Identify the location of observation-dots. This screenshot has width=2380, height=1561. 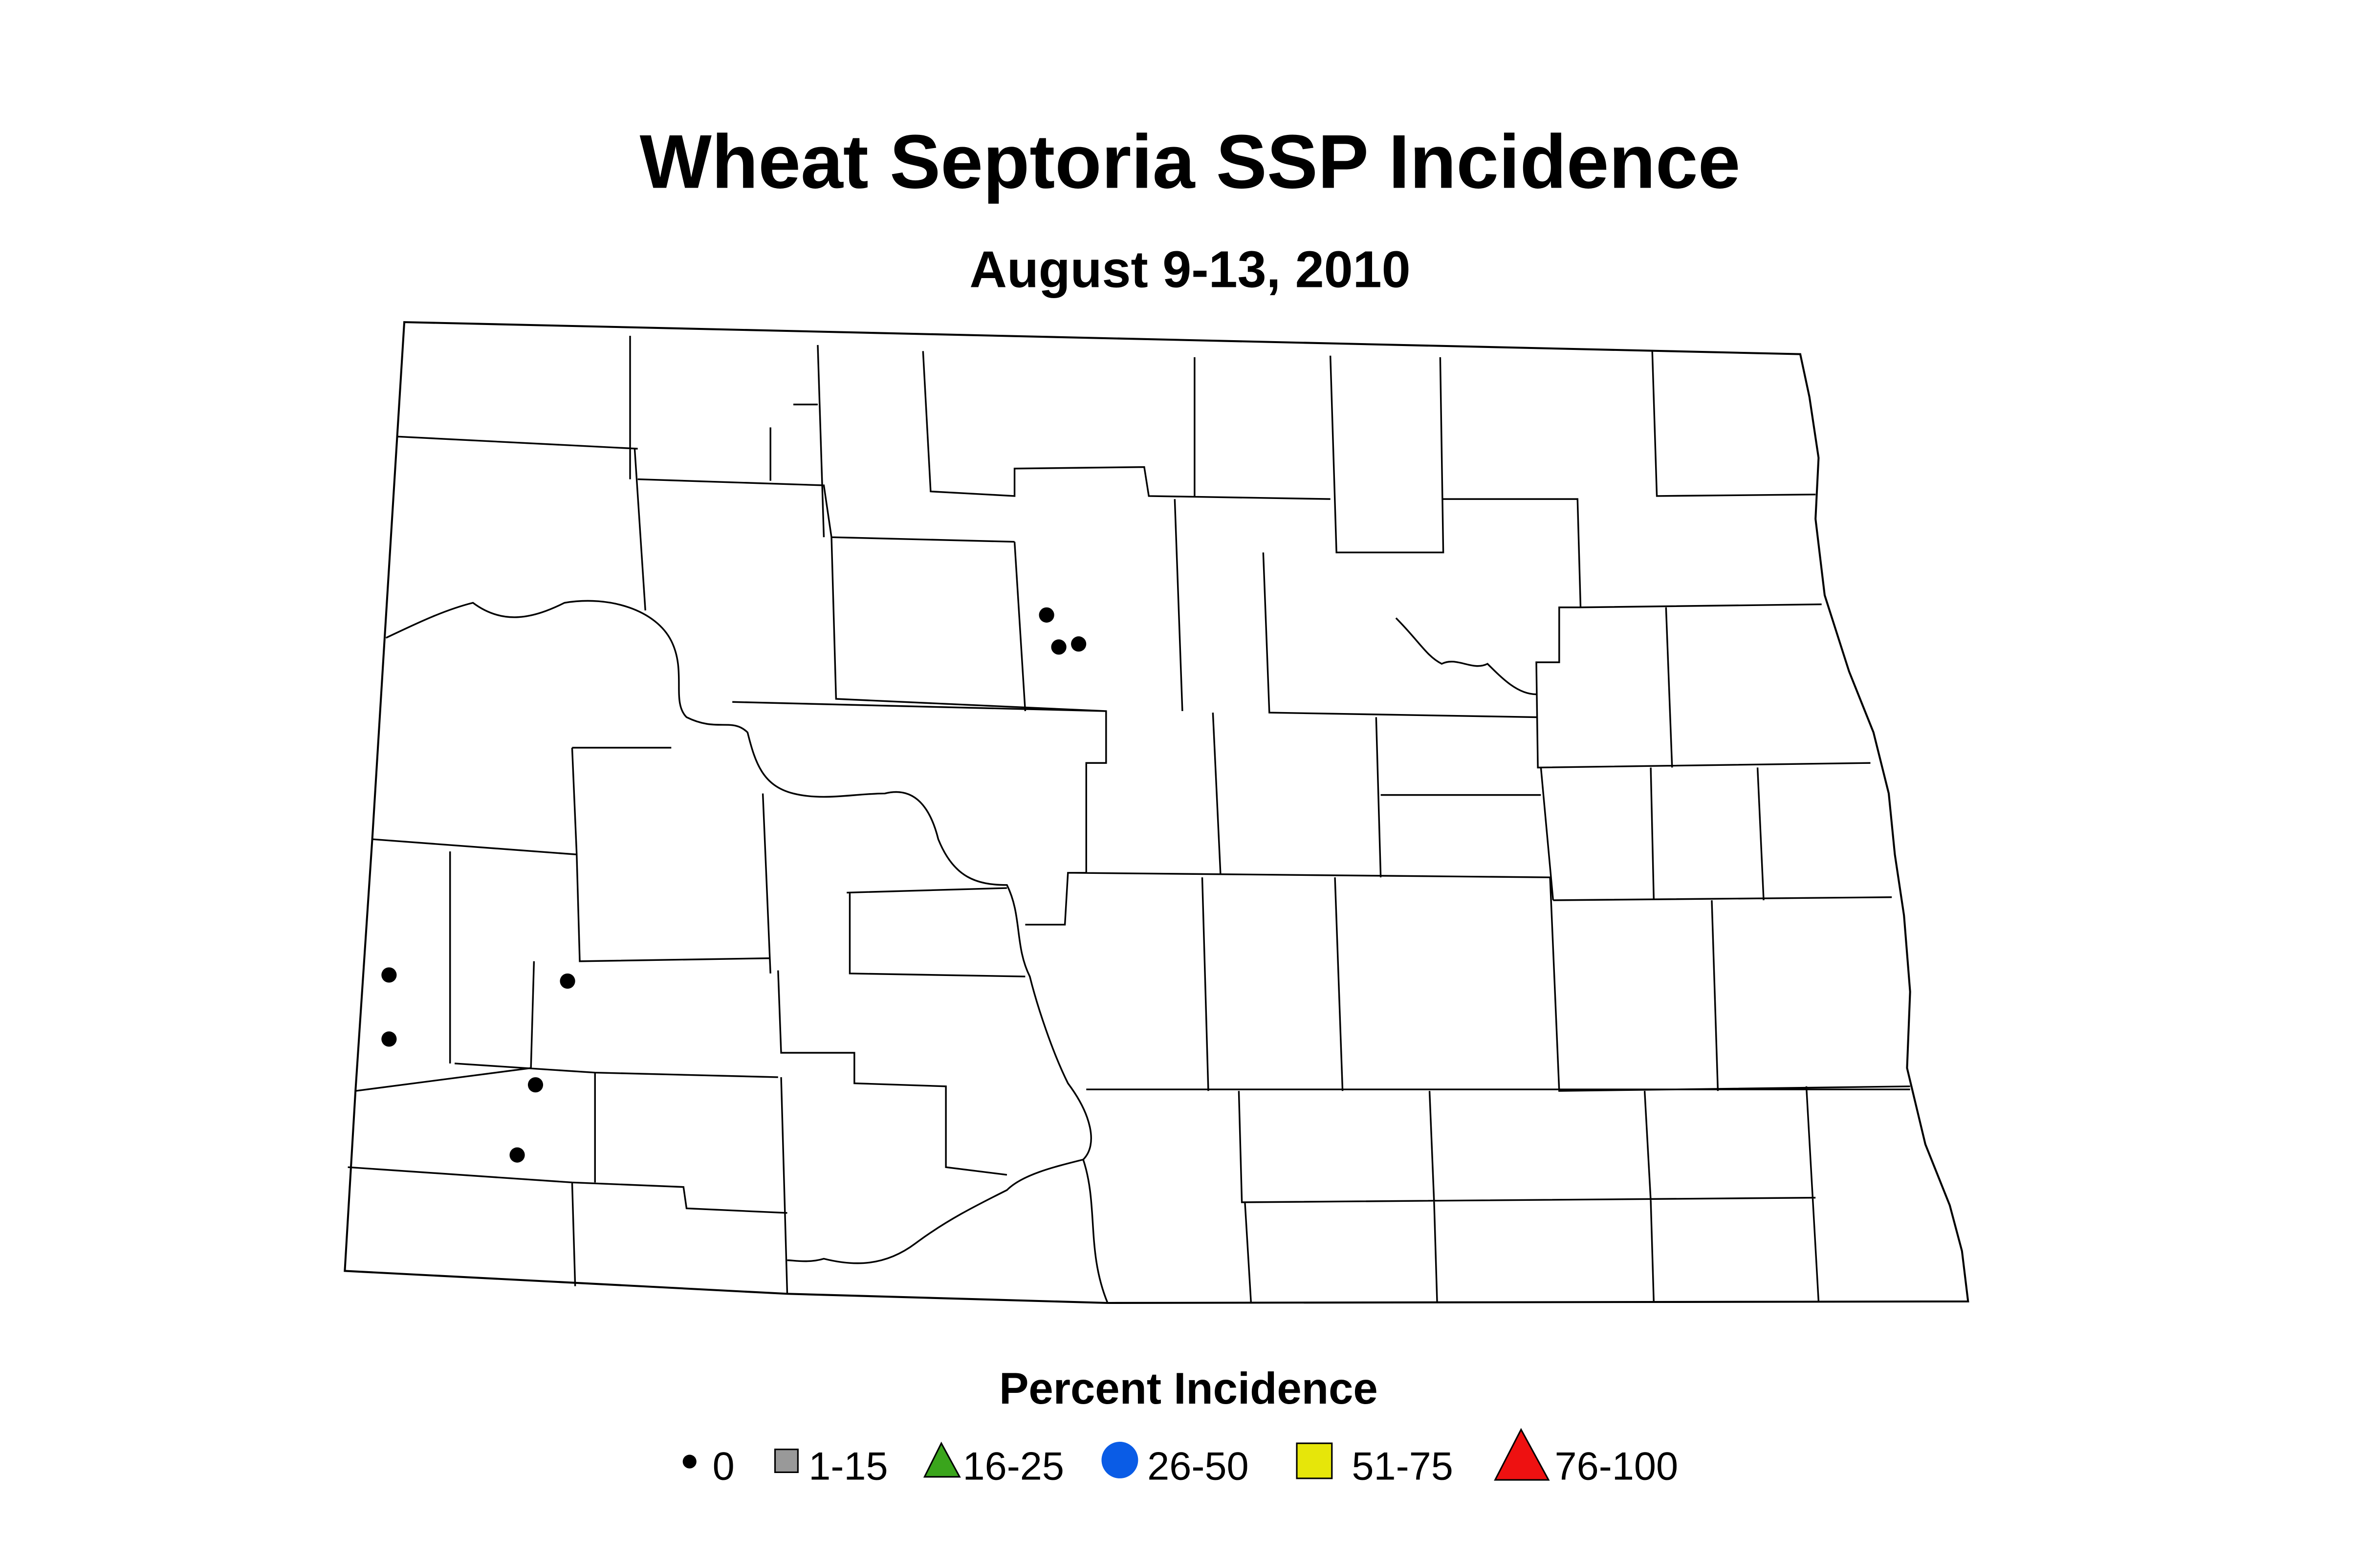
(734, 885).